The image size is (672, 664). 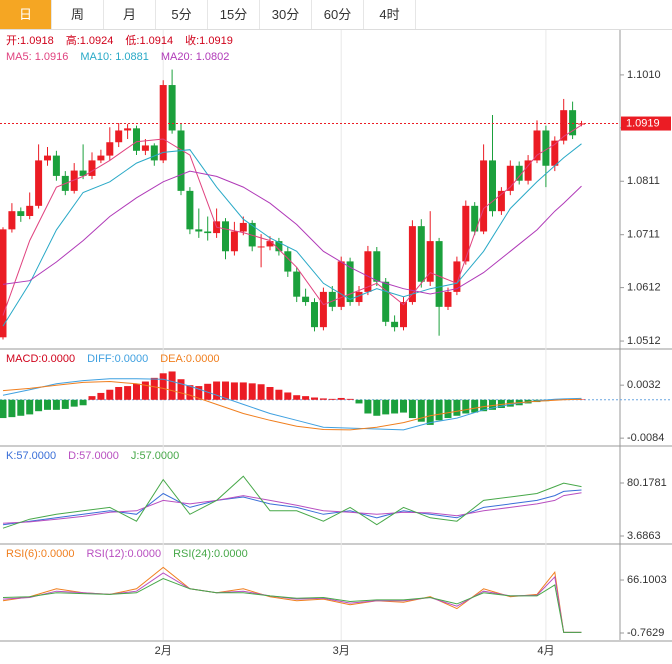 I want to click on x-tick-label: 4月, so click(x=545, y=651).